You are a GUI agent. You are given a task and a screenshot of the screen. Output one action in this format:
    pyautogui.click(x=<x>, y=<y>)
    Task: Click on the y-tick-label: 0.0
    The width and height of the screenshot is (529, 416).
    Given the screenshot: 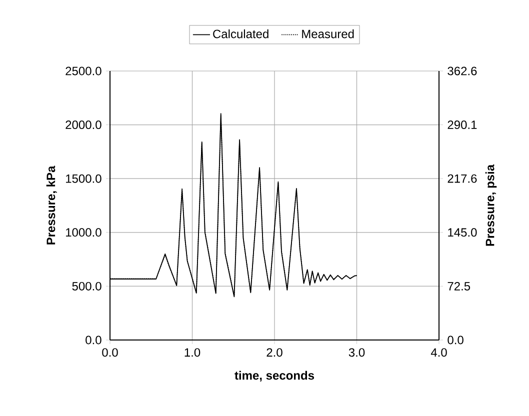 What is the action you would take?
    pyautogui.click(x=94, y=340)
    